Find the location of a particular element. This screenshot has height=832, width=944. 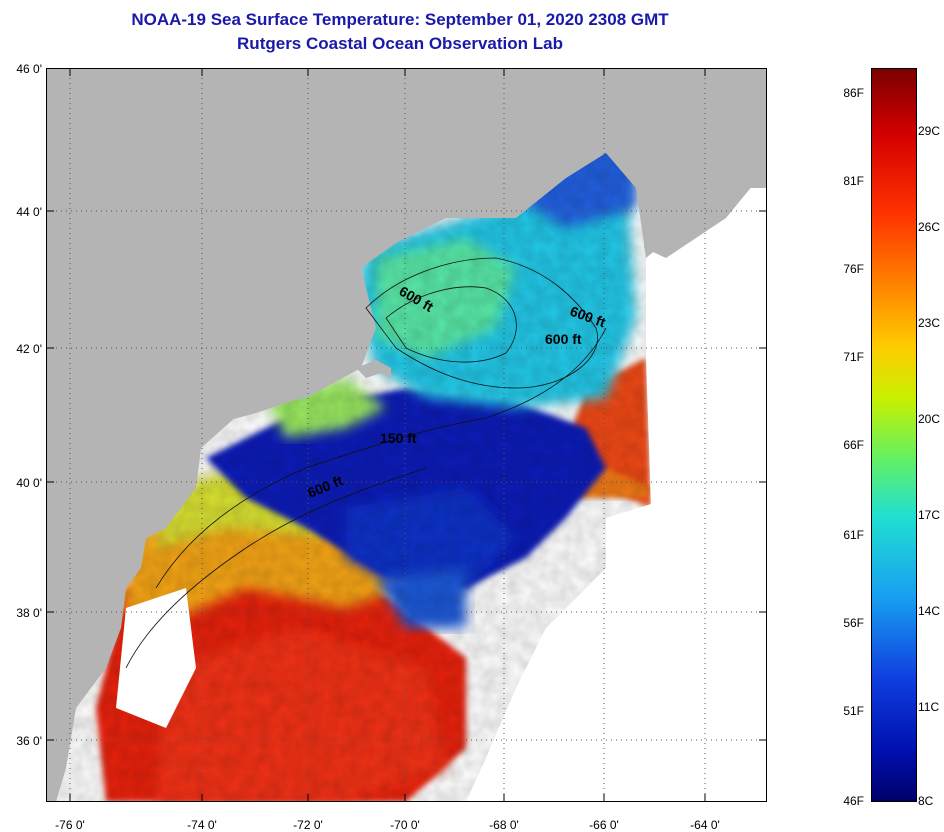

lon-label-66: -66 0' is located at coordinates (604, 825).